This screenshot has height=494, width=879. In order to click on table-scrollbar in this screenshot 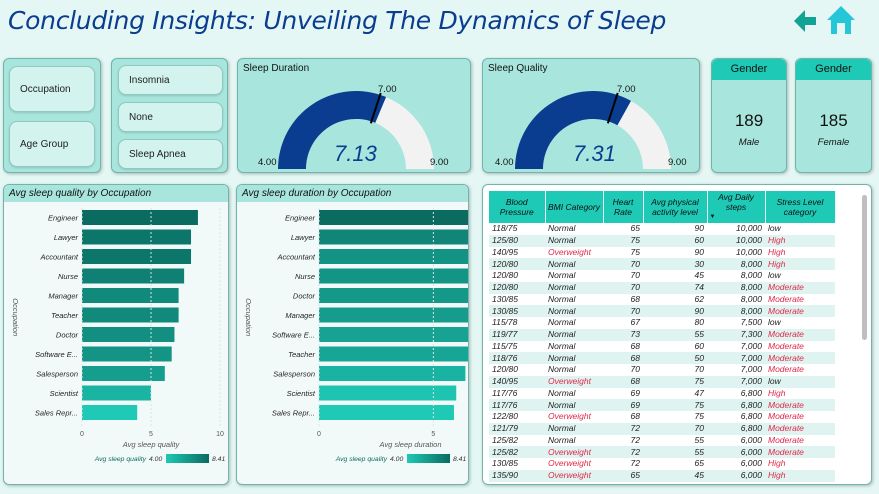, I will do `click(864, 267)`.